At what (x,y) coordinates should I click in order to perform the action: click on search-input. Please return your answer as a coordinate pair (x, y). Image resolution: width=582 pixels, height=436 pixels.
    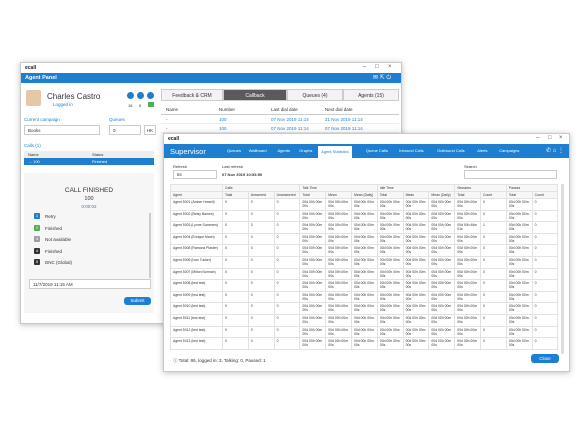
    Looking at the image, I should click on (510, 174).